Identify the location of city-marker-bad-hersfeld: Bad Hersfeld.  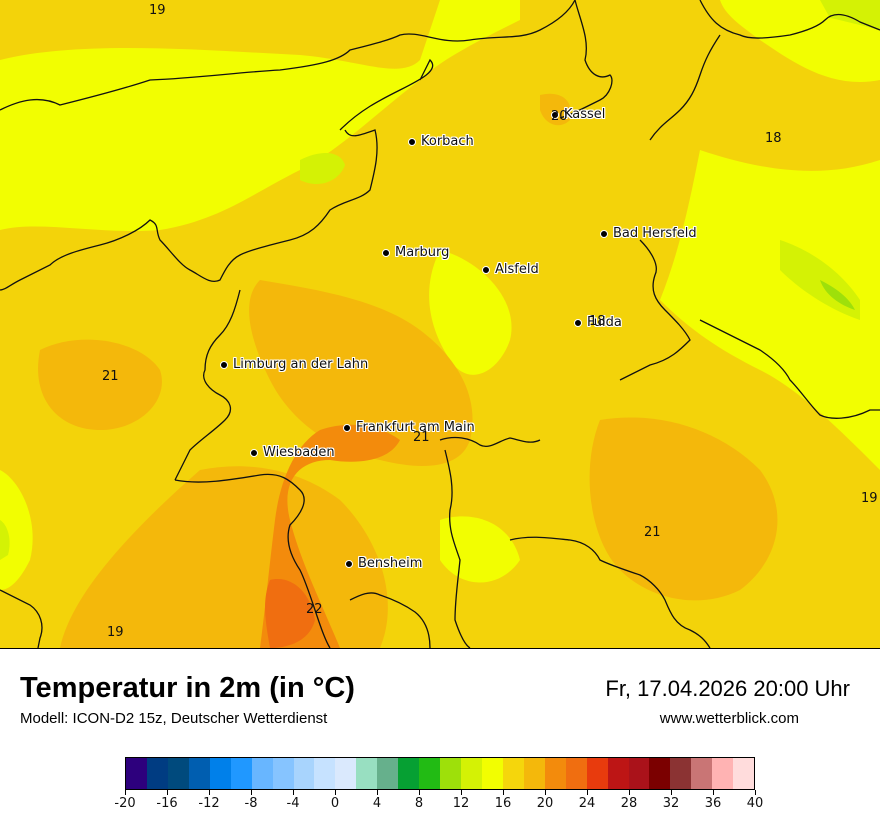
(648, 233).